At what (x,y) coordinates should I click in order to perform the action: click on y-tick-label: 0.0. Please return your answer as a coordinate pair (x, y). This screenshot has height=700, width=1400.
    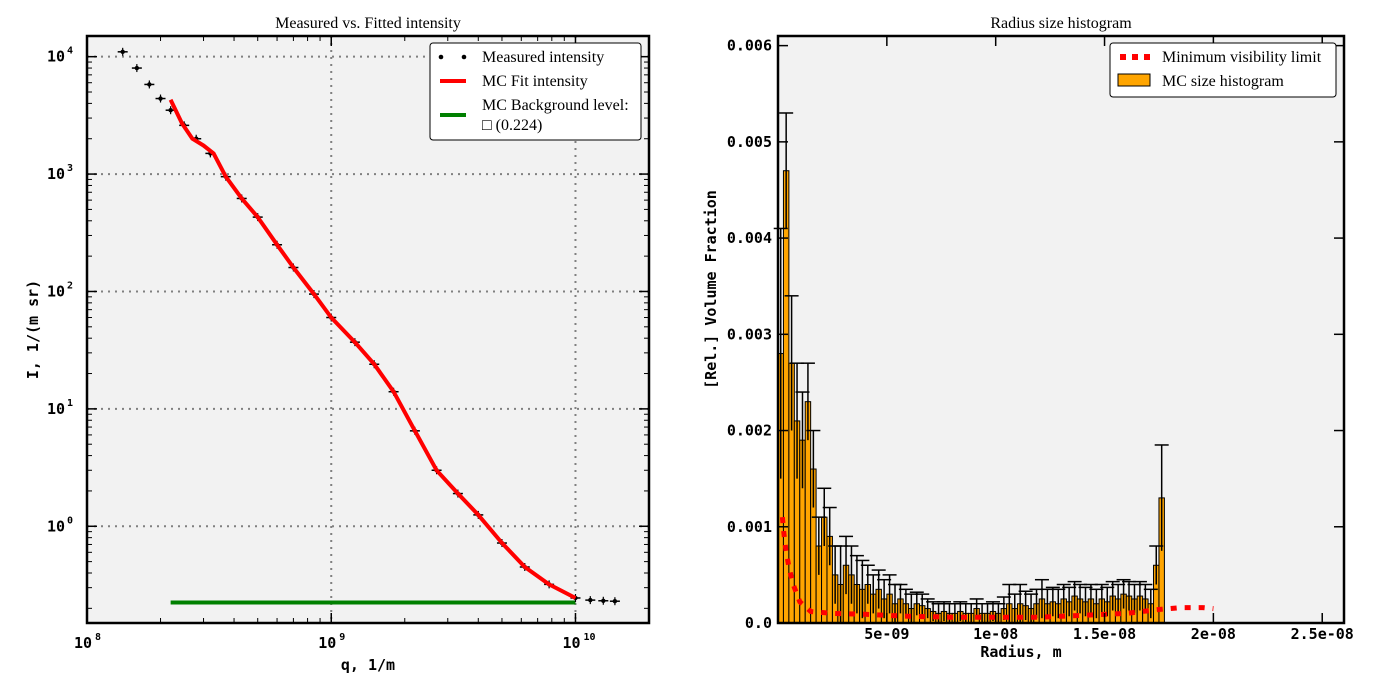
    Looking at the image, I should click on (758, 623).